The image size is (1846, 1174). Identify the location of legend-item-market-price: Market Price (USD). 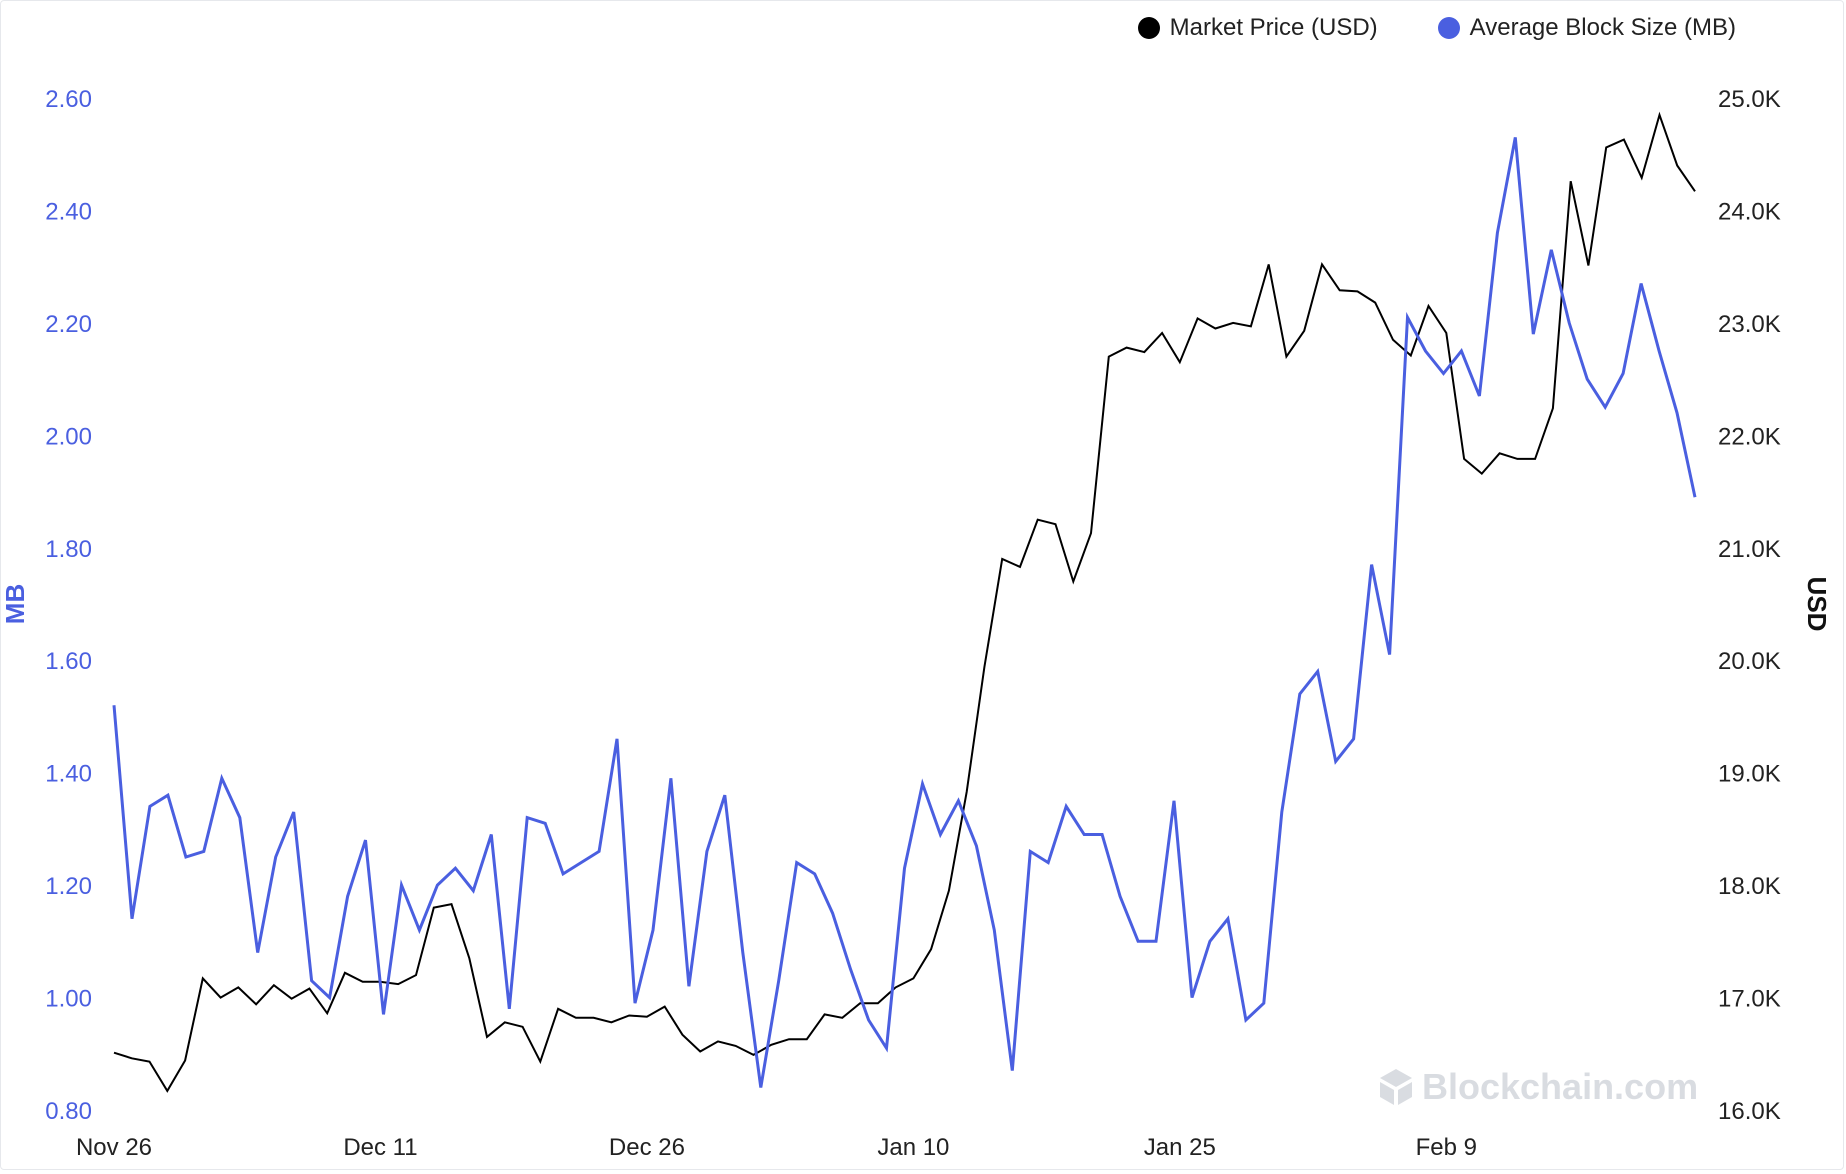
(1257, 28).